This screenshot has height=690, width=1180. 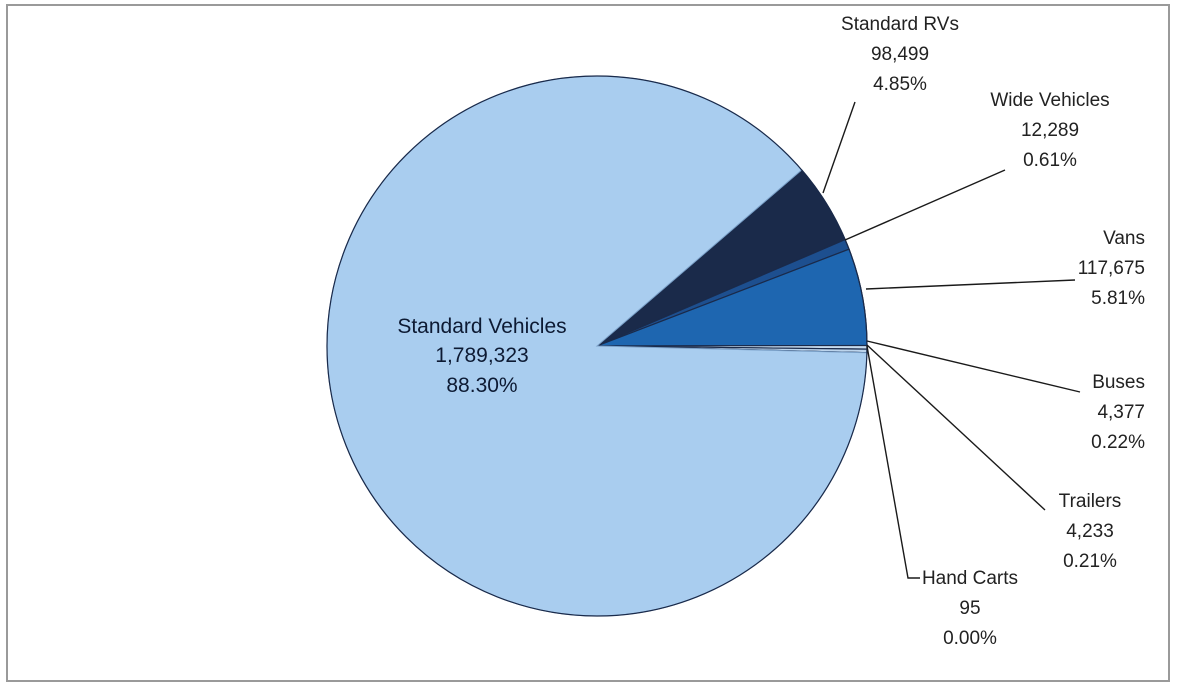 What do you see at coordinates (481, 326) in the screenshot?
I see `slice-label-name: Standard Vehicles` at bounding box center [481, 326].